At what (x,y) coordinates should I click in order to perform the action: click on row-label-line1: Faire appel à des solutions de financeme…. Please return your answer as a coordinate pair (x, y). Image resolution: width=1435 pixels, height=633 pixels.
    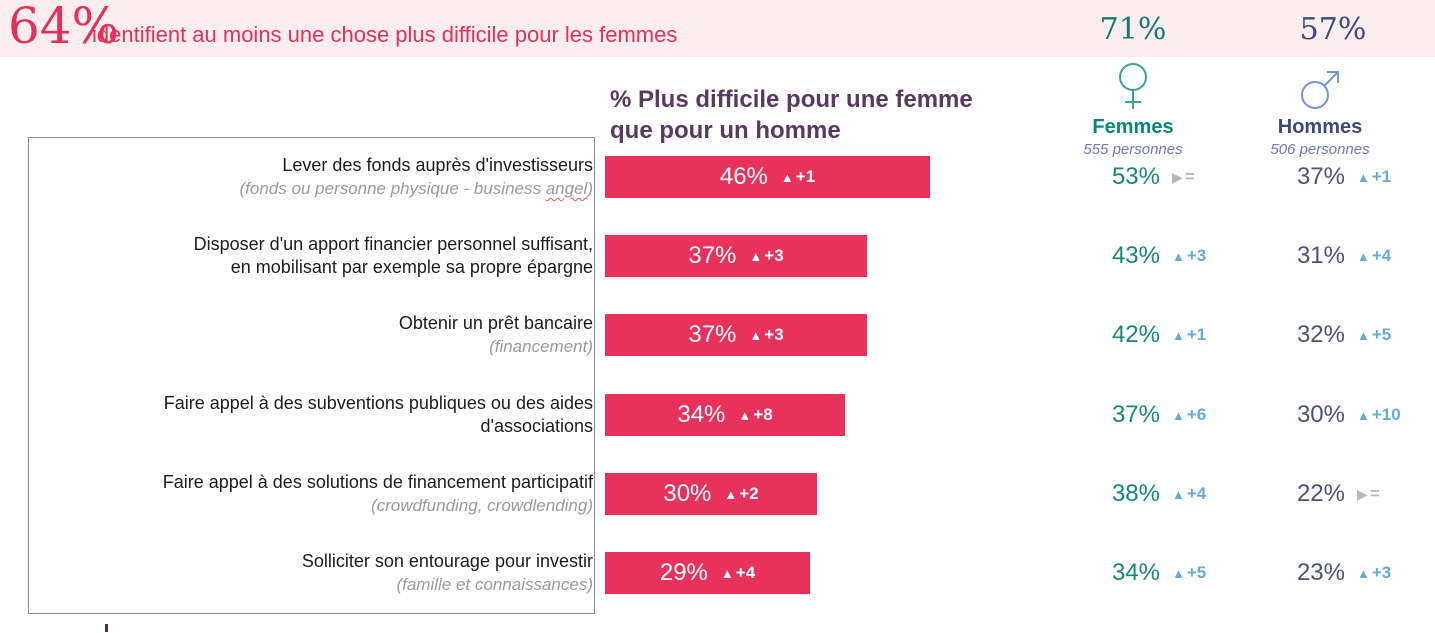
    Looking at the image, I should click on (377, 482).